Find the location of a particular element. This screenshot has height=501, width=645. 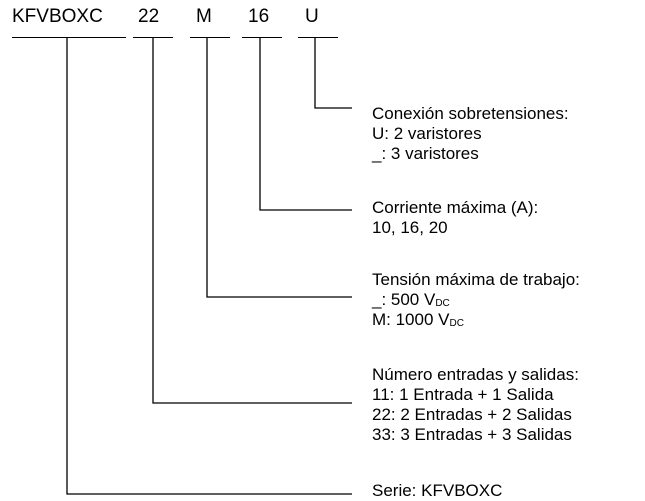

code-surge-underline is located at coordinates (318, 37).